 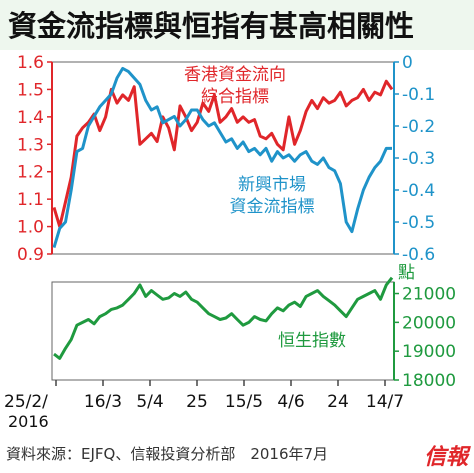 What do you see at coordinates (312, 341) in the screenshot?
I see `green-series-label: 恒生指數` at bounding box center [312, 341].